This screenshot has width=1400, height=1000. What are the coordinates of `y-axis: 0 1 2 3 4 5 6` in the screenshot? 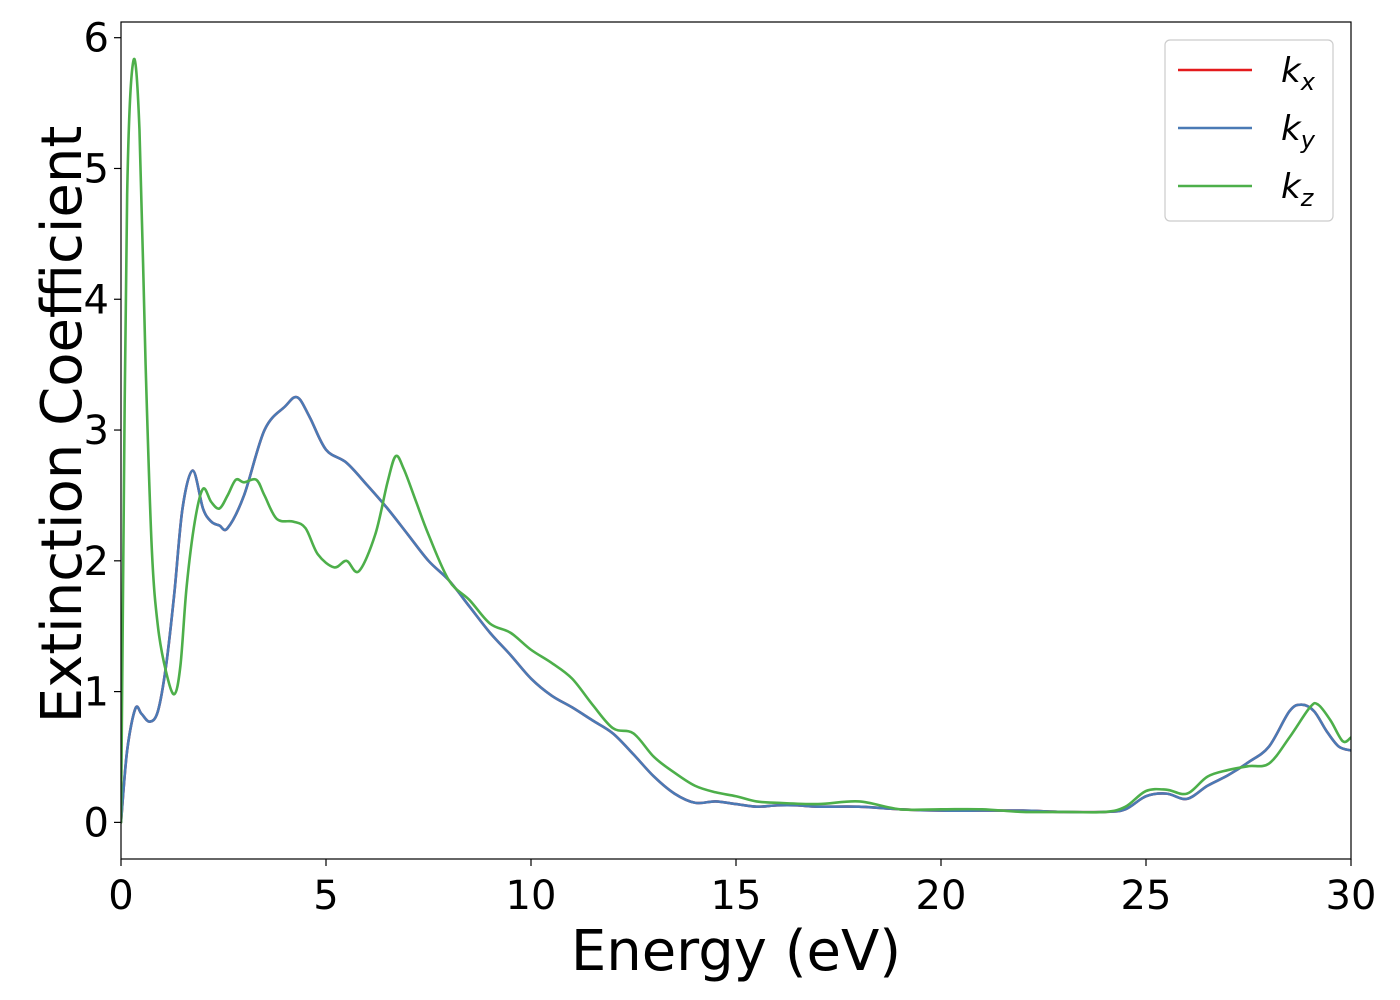 It's located at (102, 431).